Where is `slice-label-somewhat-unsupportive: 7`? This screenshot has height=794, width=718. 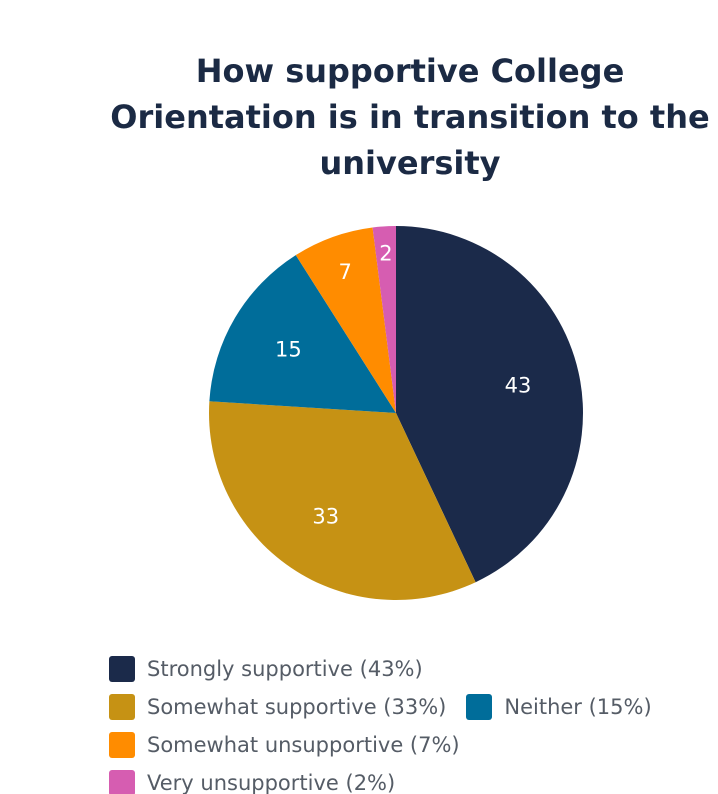
slice-label-somewhat-unsupportive: 7 is located at coordinates (345, 272).